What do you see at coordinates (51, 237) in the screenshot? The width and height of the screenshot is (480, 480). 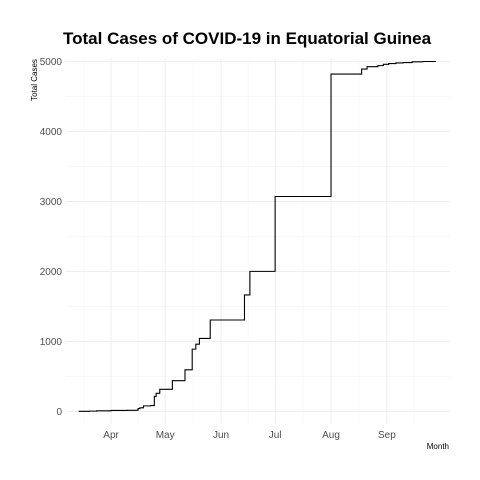 I see `y-axis-ticks: 0 1000 2000 3000 4000 5000` at bounding box center [51, 237].